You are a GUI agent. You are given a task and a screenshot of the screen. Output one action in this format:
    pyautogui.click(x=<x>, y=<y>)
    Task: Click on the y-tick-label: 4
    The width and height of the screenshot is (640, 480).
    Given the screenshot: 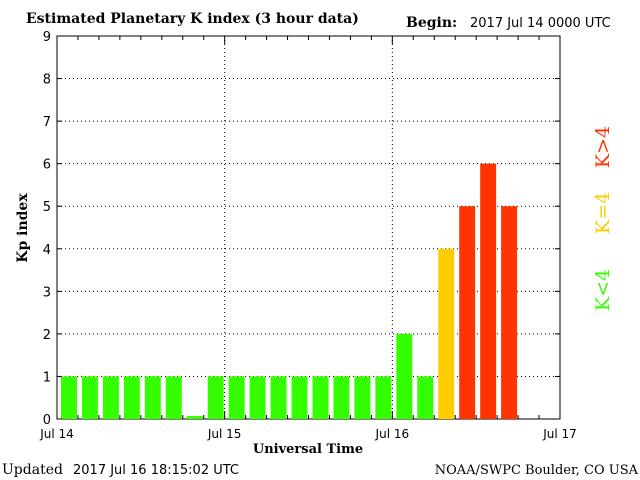 What is the action you would take?
    pyautogui.click(x=47, y=250)
    